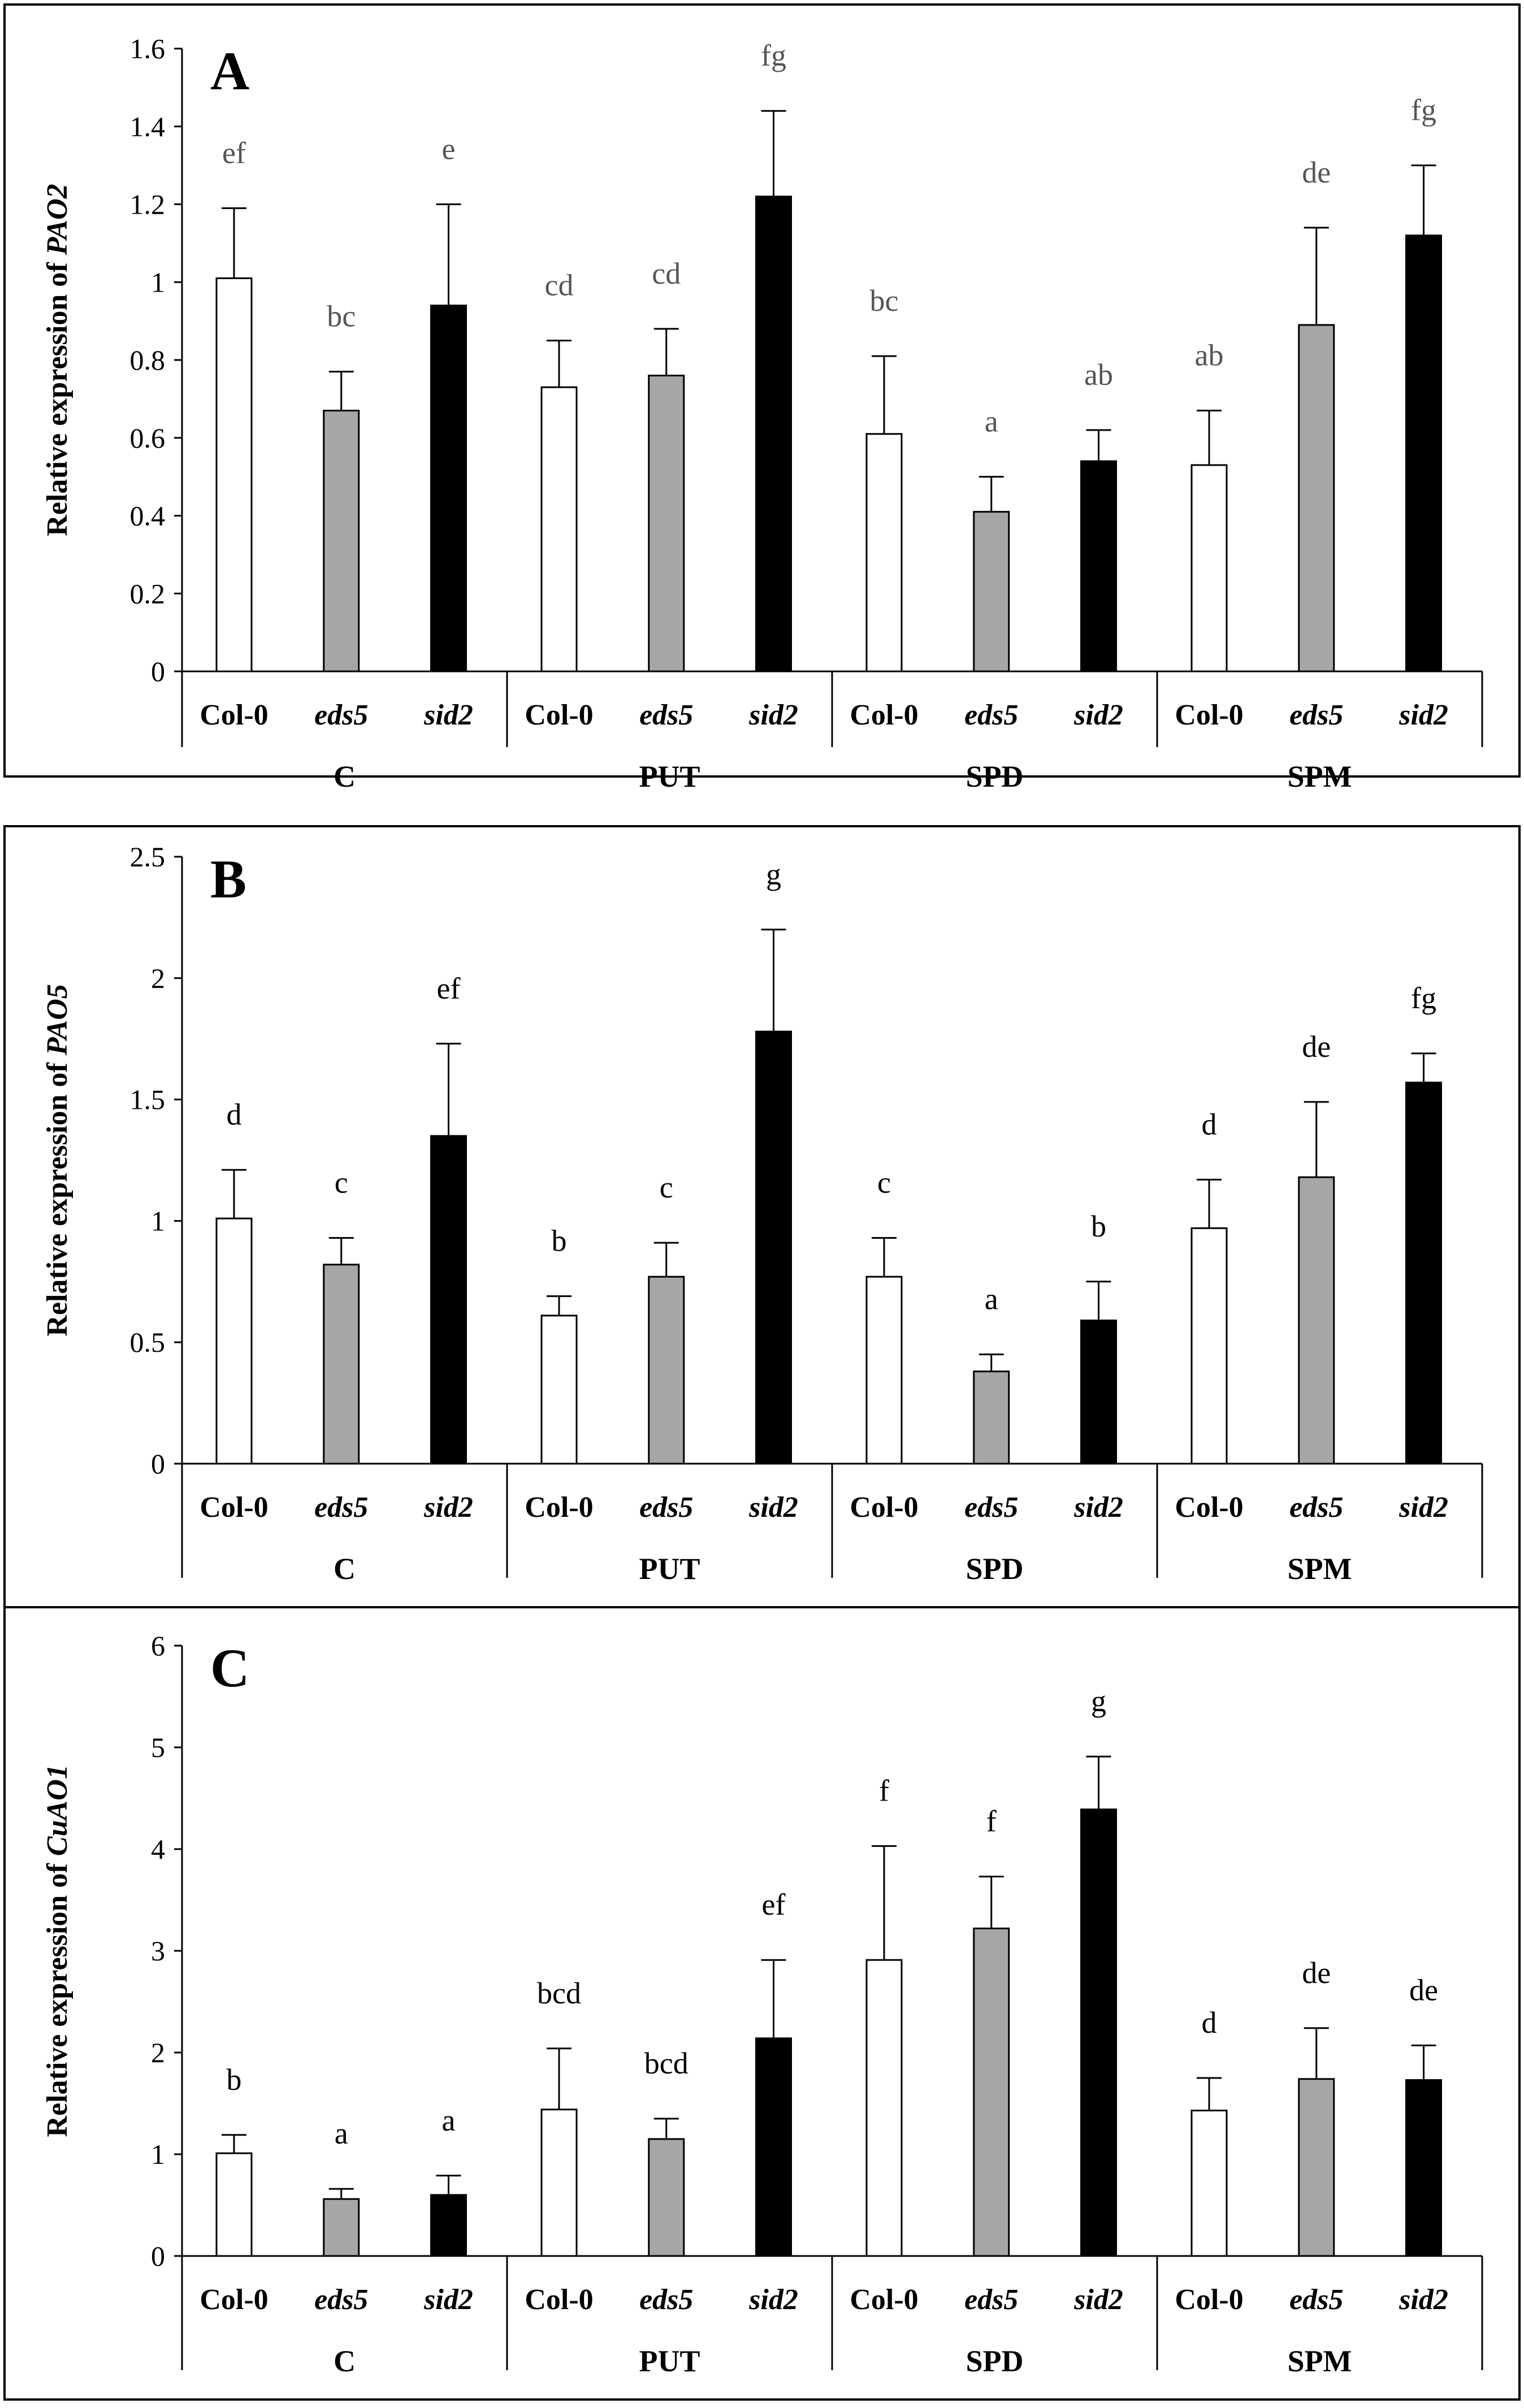 The image size is (1524, 2408). Describe the element at coordinates (666, 2197) in the screenshot. I see `bar-eds5-put` at that location.